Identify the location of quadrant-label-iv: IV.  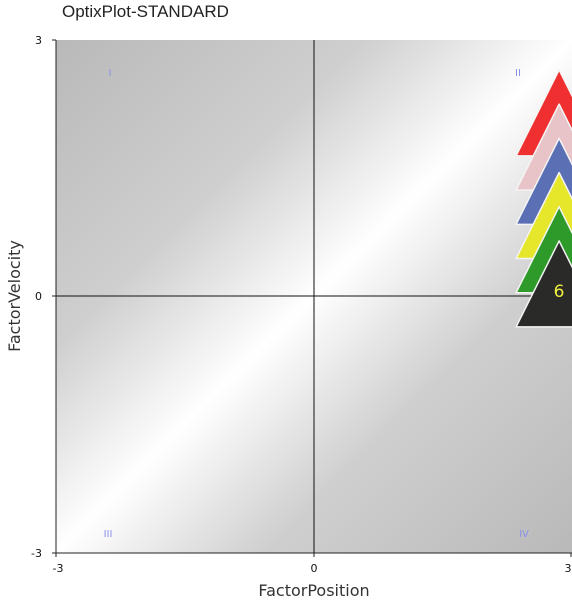
(524, 534).